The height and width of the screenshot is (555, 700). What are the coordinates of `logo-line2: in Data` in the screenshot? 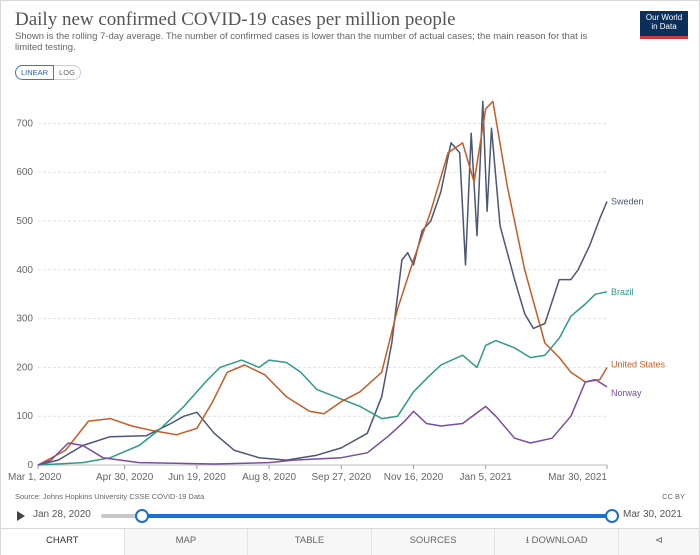 It's located at (664, 26).